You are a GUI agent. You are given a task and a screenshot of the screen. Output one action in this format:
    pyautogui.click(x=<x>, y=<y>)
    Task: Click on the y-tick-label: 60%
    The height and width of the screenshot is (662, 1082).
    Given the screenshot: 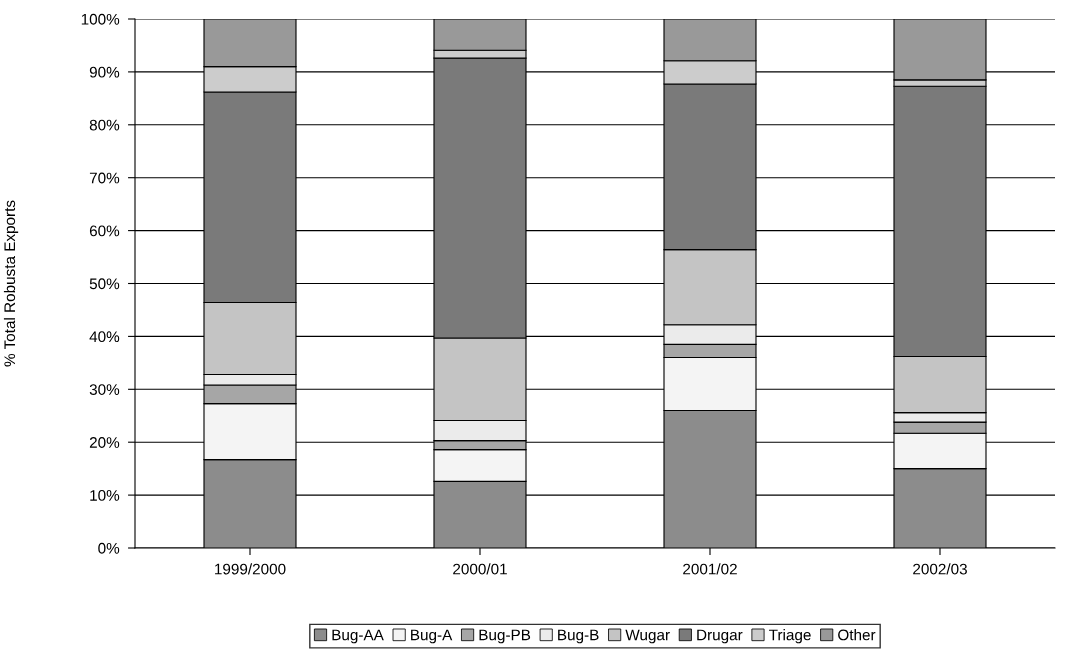 What is the action you would take?
    pyautogui.click(x=104, y=231)
    